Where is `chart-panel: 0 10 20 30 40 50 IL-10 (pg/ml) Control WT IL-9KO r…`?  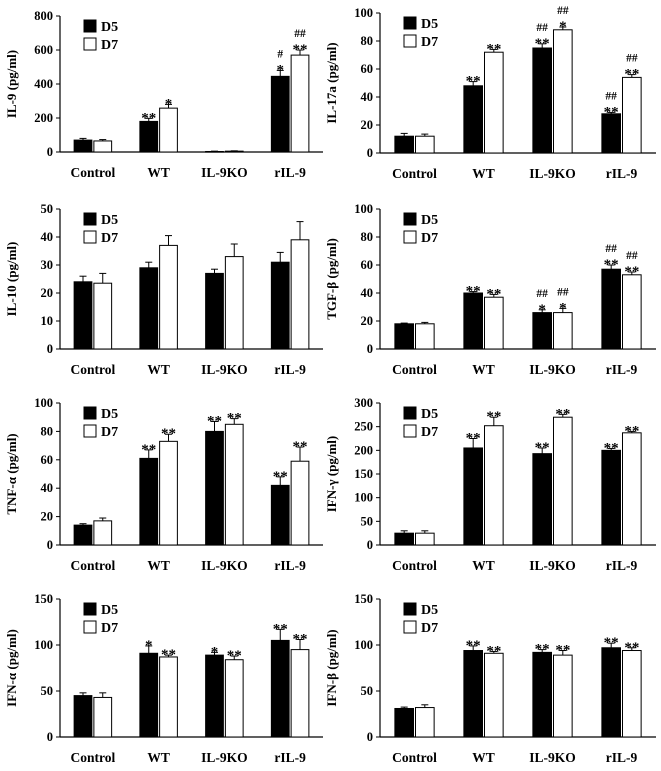 chart-panel: 0 10 20 30 40 50 IL-10 (pg/ml) Control WT IL-9KO r… is located at coordinates (163, 289).